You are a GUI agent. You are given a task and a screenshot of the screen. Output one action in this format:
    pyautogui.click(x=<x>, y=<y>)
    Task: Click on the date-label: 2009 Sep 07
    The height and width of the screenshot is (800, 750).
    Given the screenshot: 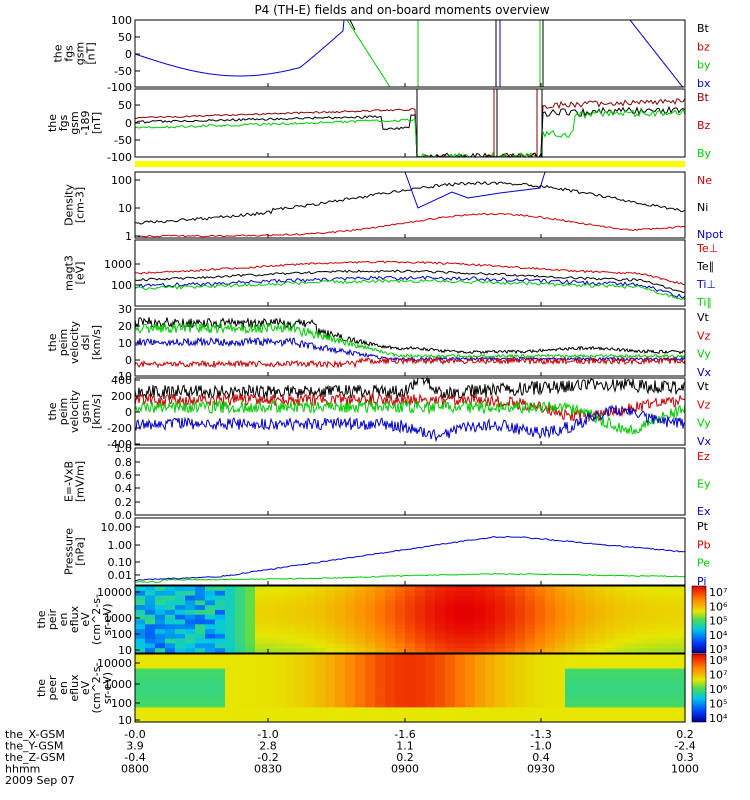 What is the action you would take?
    pyautogui.click(x=40, y=780)
    